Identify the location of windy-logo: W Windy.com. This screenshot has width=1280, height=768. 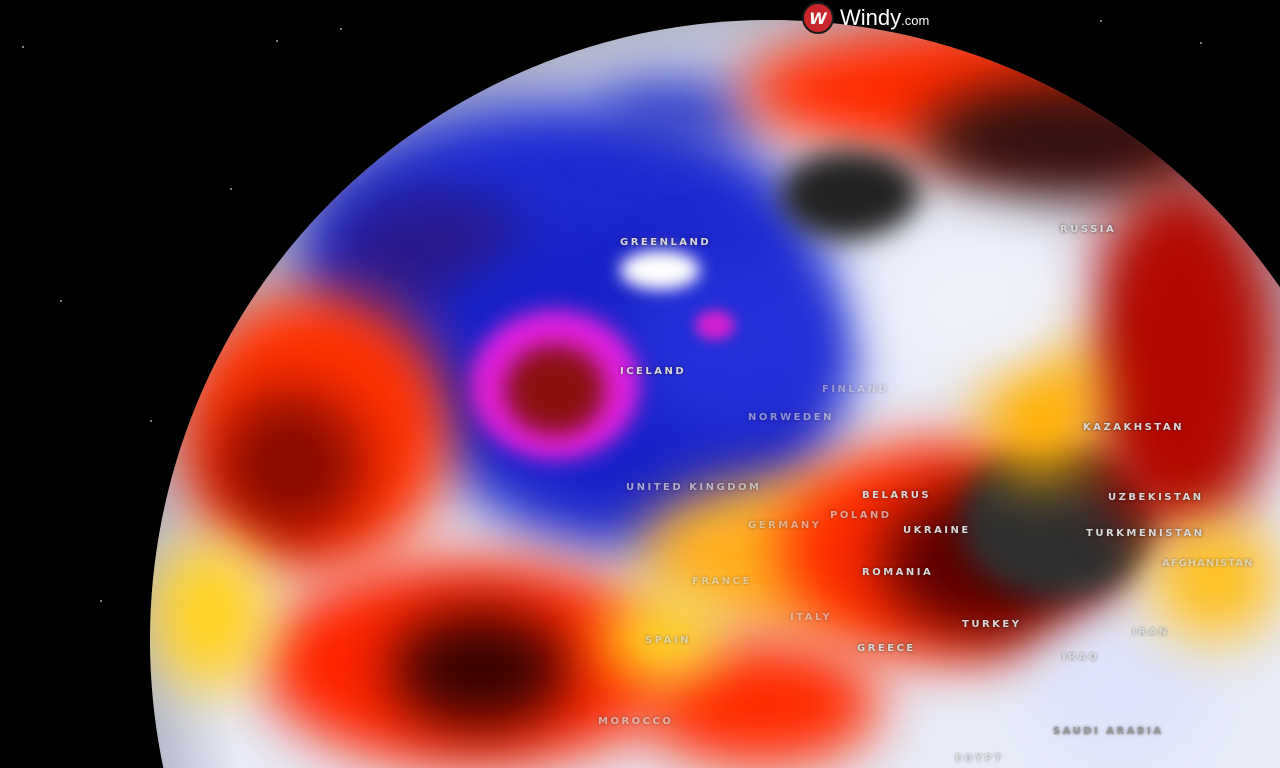
(865, 18).